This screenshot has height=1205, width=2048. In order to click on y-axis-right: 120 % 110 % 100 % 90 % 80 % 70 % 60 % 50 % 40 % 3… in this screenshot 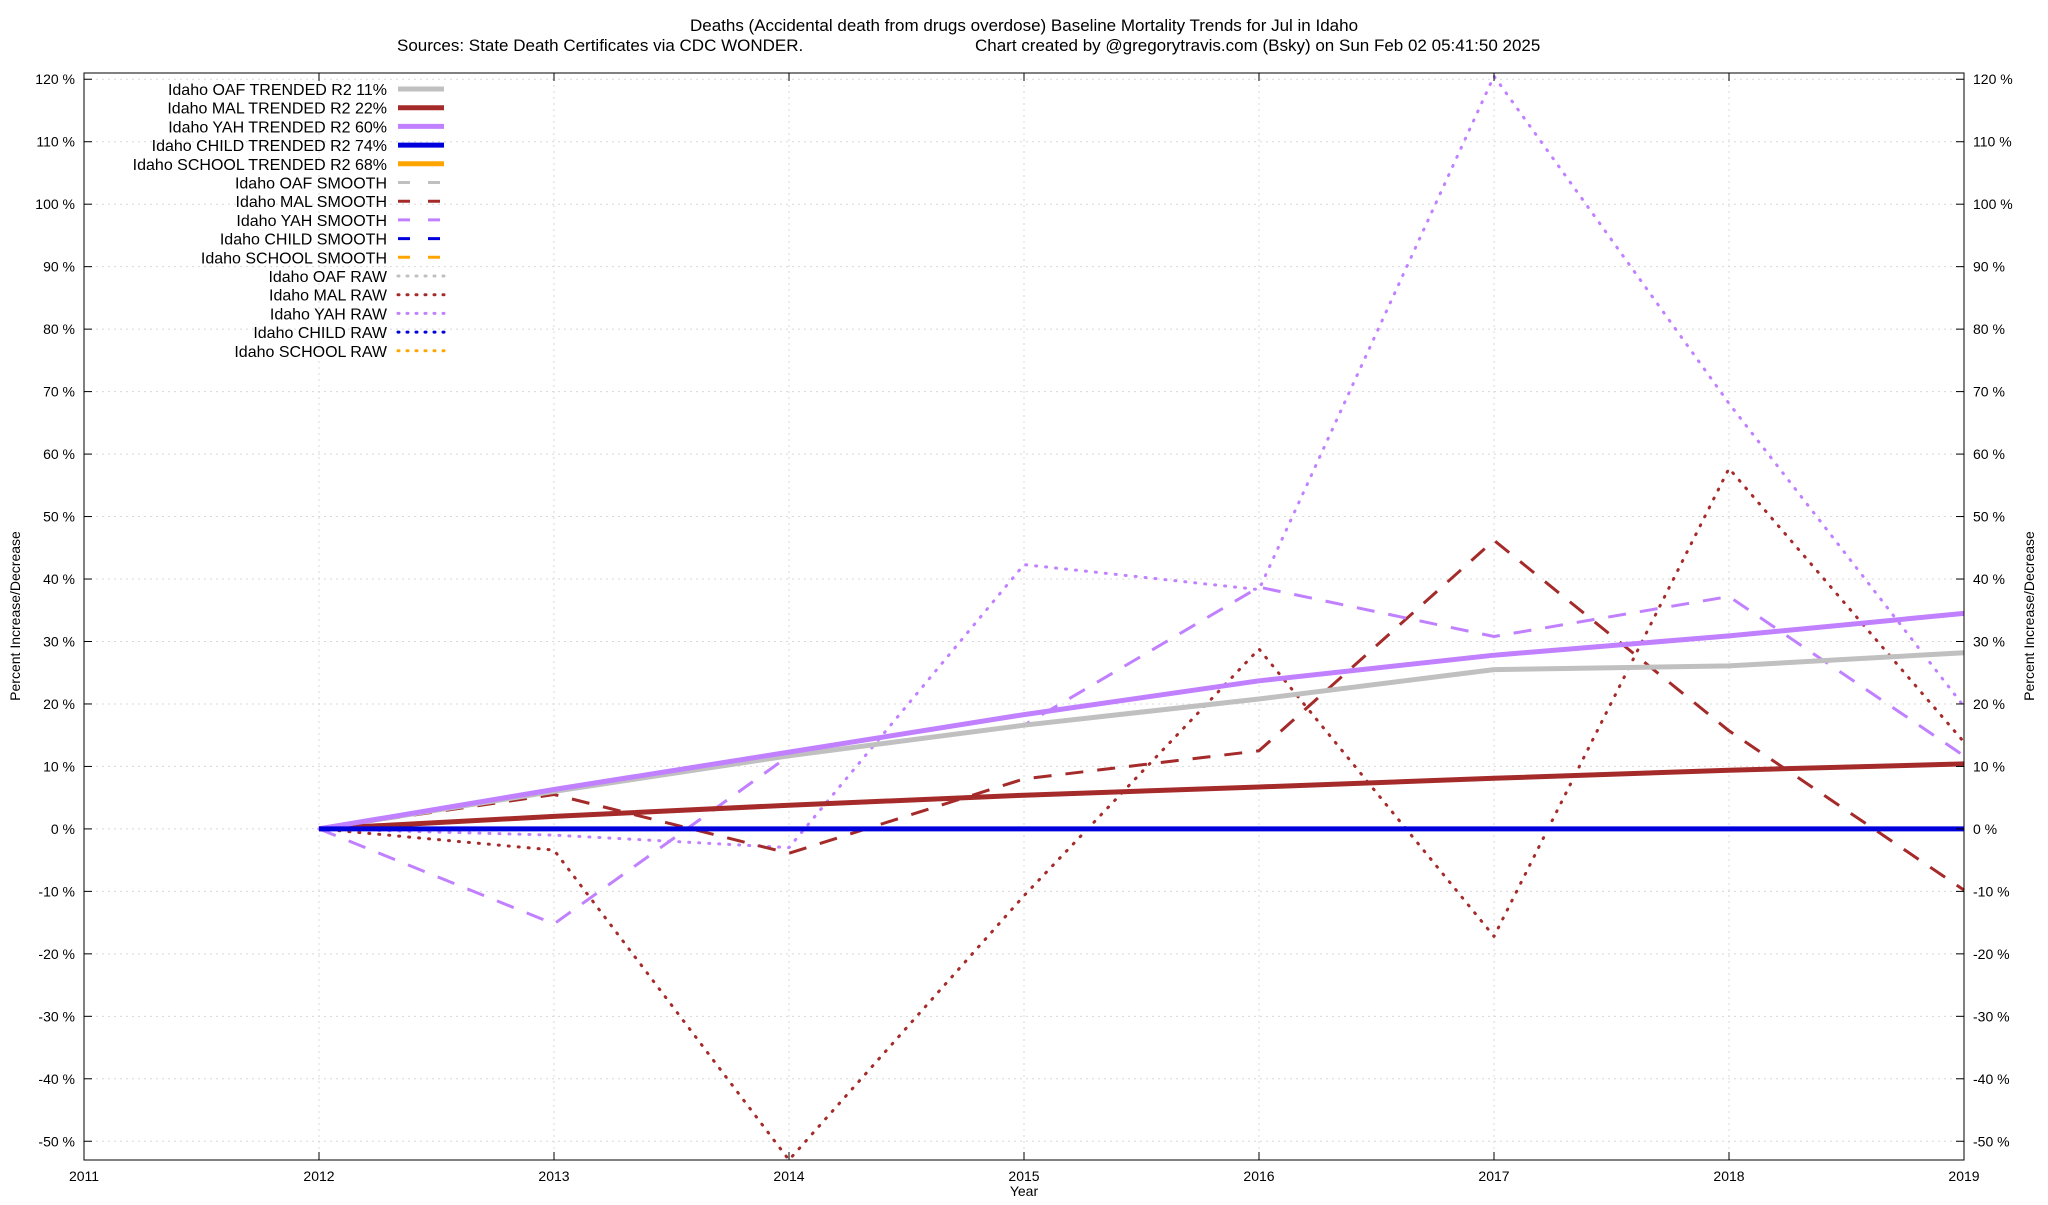, I will do `click(1984, 610)`.